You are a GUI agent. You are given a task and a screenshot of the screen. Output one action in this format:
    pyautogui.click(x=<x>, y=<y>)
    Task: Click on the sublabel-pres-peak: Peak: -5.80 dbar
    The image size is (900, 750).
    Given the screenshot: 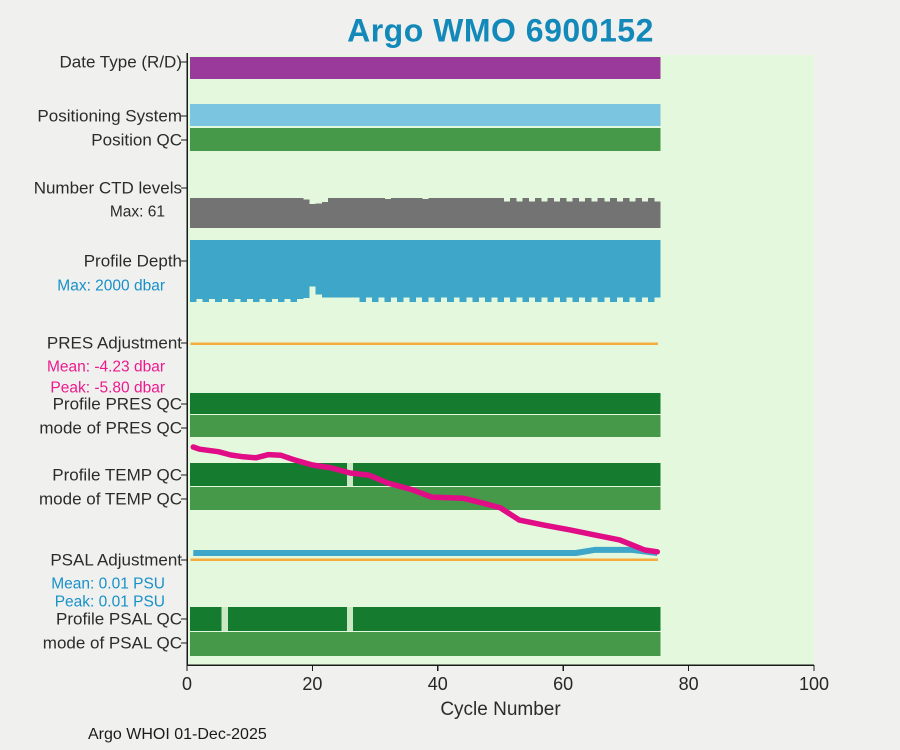 What is the action you would take?
    pyautogui.click(x=107, y=388)
    